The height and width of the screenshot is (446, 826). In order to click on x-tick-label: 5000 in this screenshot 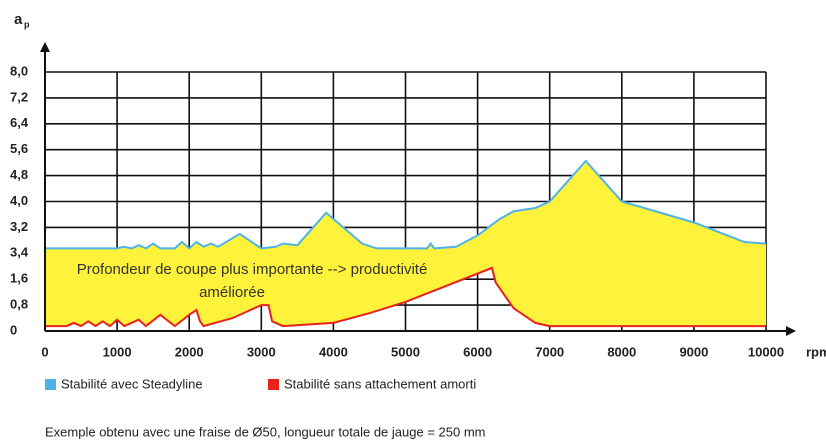, I will do `click(405, 351)`.